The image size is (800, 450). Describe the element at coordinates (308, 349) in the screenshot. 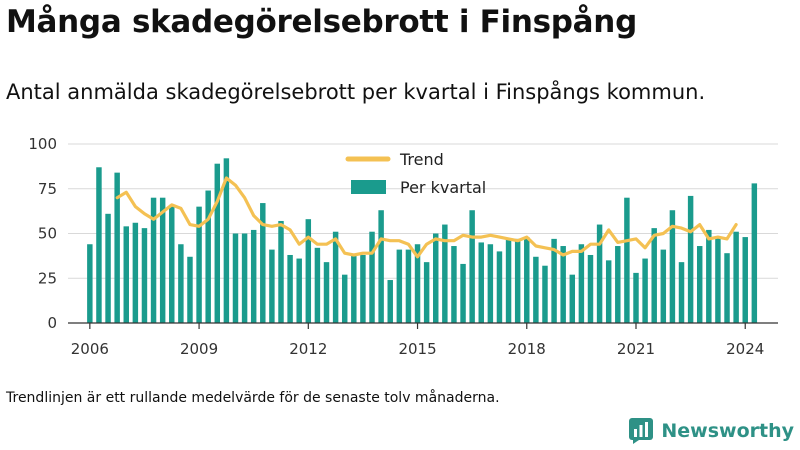

I see `x-tick-label: 2012` at that location.